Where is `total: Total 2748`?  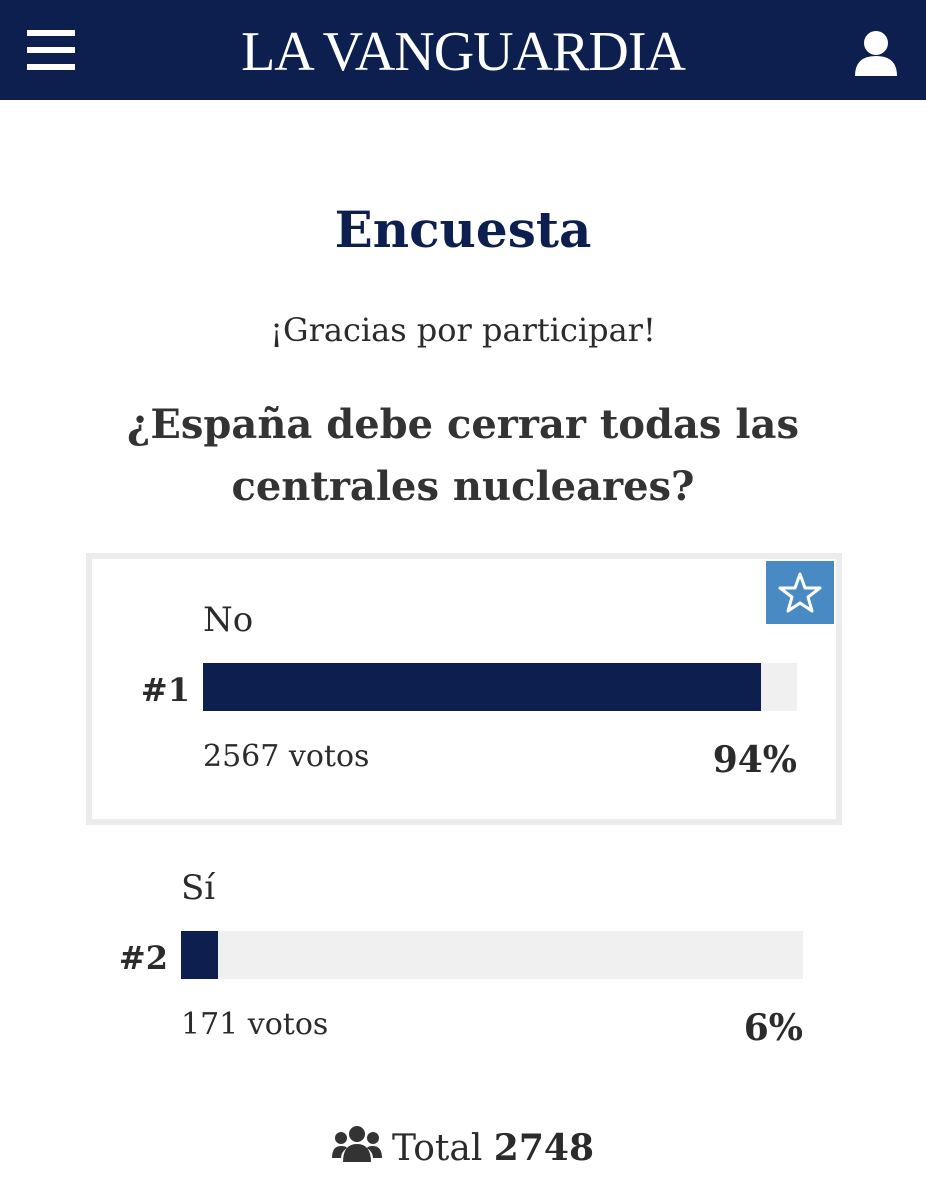
total: Total 2748 is located at coordinates (463, 1148).